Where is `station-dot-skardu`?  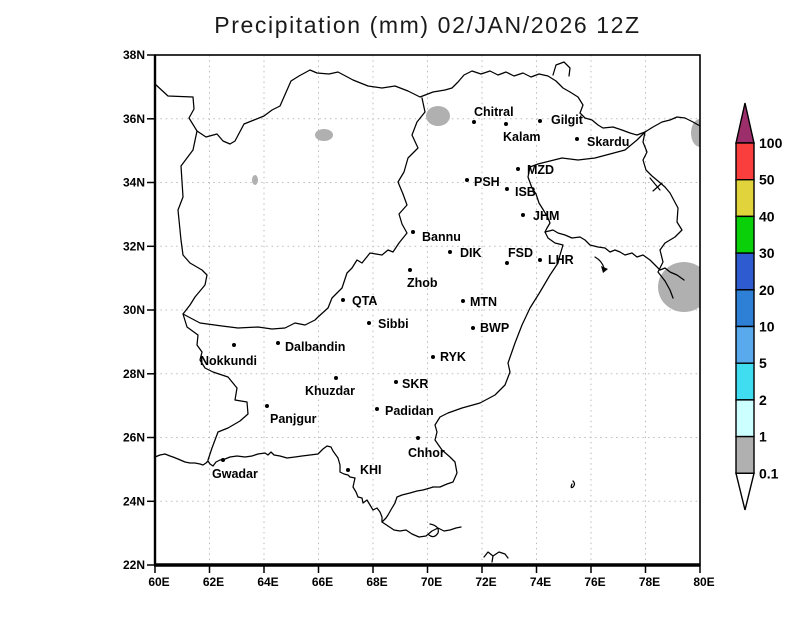
station-dot-skardu is located at coordinates (577, 139).